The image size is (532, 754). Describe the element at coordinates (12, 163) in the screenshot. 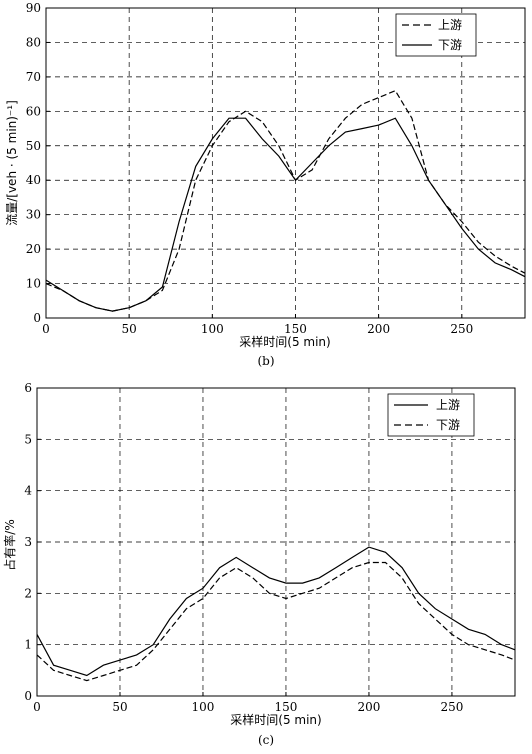

I see `y-axis-label: 流量/[veh · (5 min)⁻¹]` at that location.